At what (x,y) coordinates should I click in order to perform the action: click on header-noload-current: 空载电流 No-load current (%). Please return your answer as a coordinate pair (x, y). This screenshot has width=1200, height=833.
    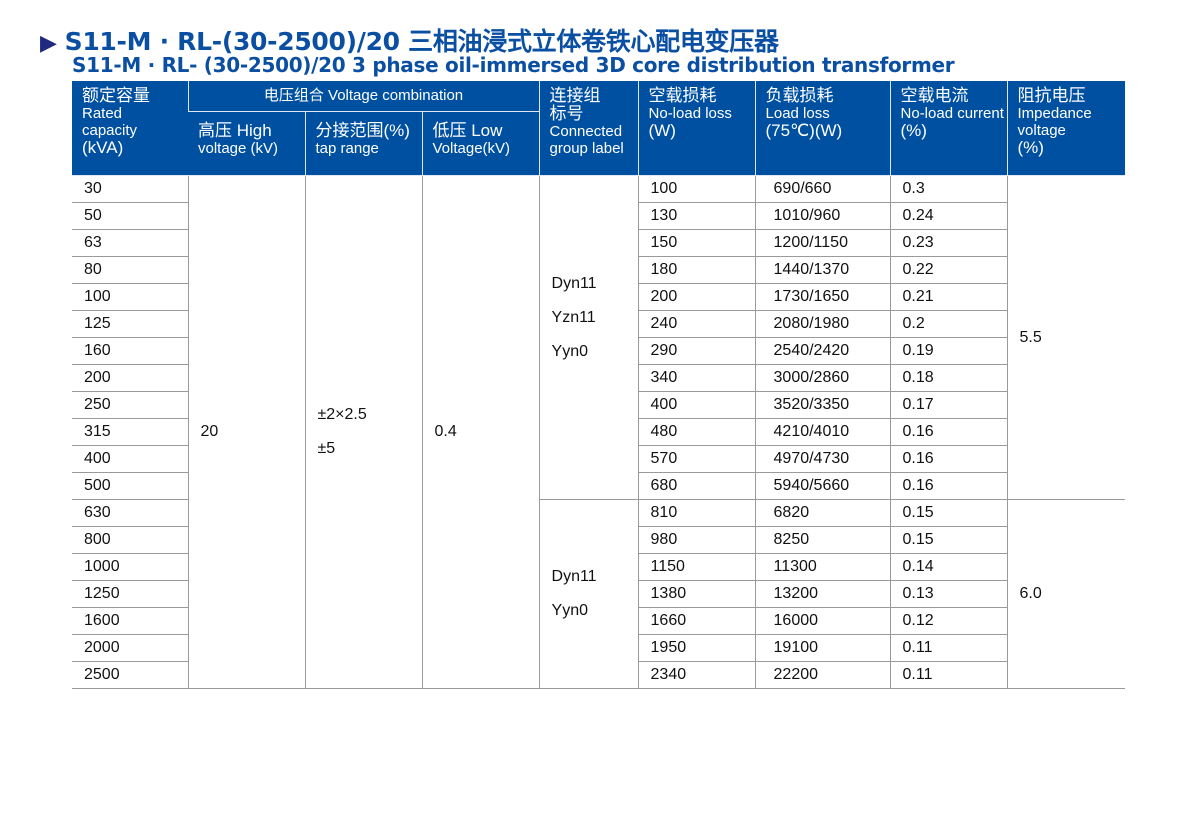
    Looking at the image, I should click on (948, 128).